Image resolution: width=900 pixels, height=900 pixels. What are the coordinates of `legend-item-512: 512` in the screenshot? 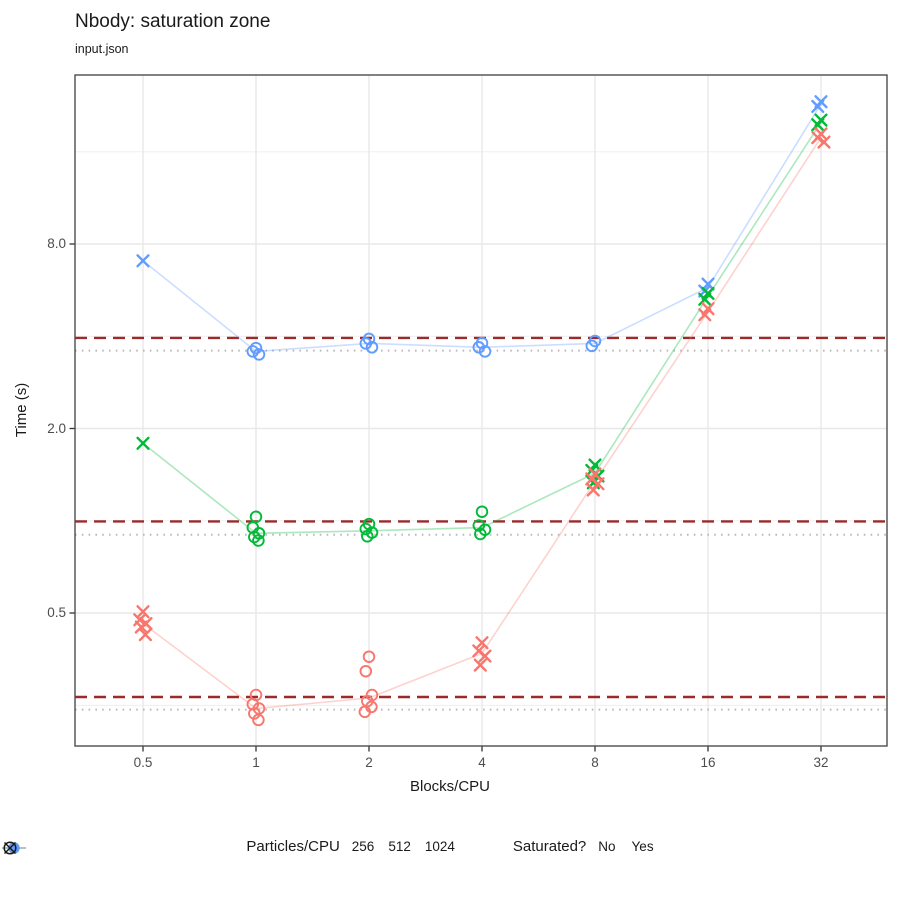 It's located at (206, 846).